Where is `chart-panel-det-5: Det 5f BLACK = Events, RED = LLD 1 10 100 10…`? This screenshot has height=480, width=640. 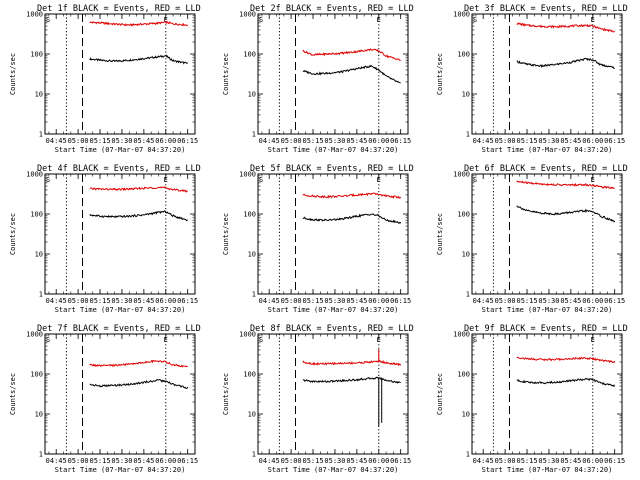
chart-panel-det-5: Det 5f BLACK = Events, RED = LLD 1 10 100 10… is located at coordinates (318, 239).